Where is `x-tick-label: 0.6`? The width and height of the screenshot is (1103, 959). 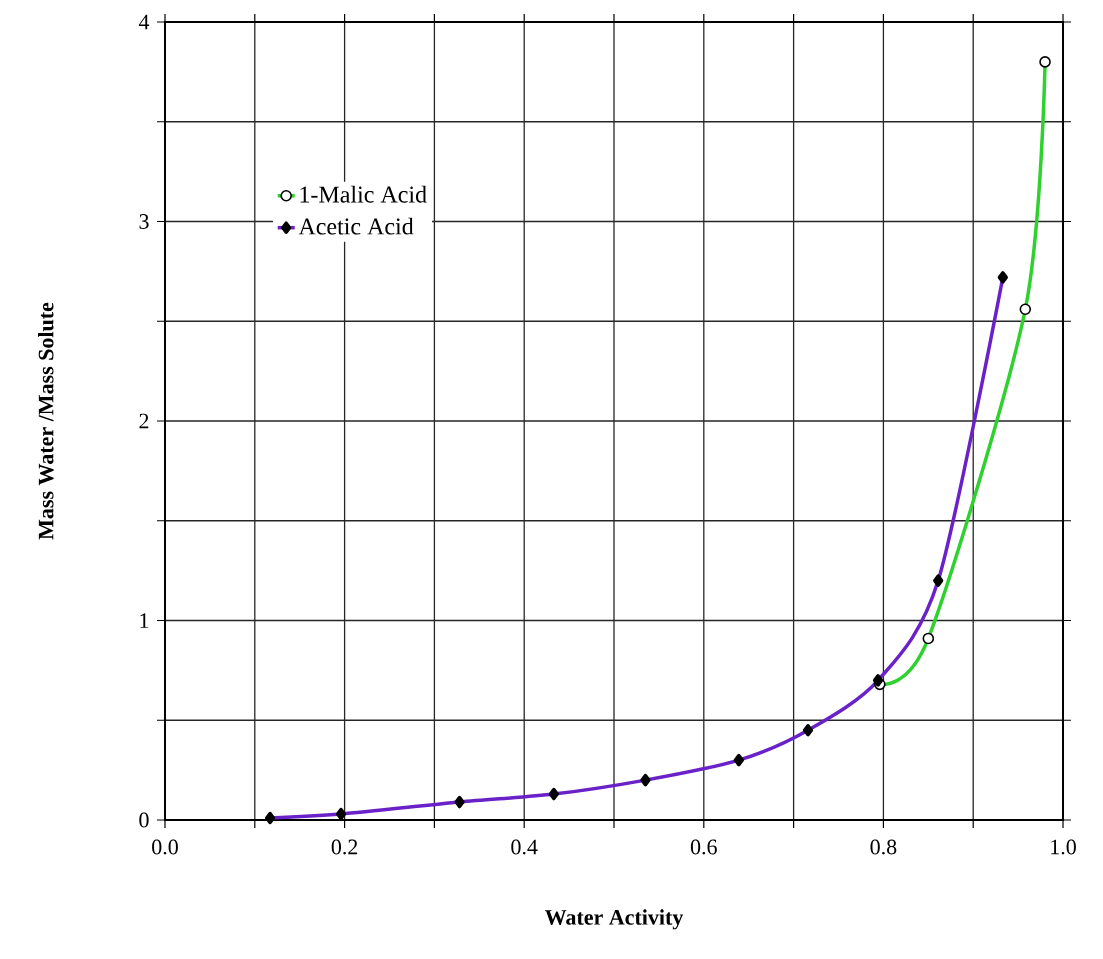 x-tick-label: 0.6 is located at coordinates (703, 847).